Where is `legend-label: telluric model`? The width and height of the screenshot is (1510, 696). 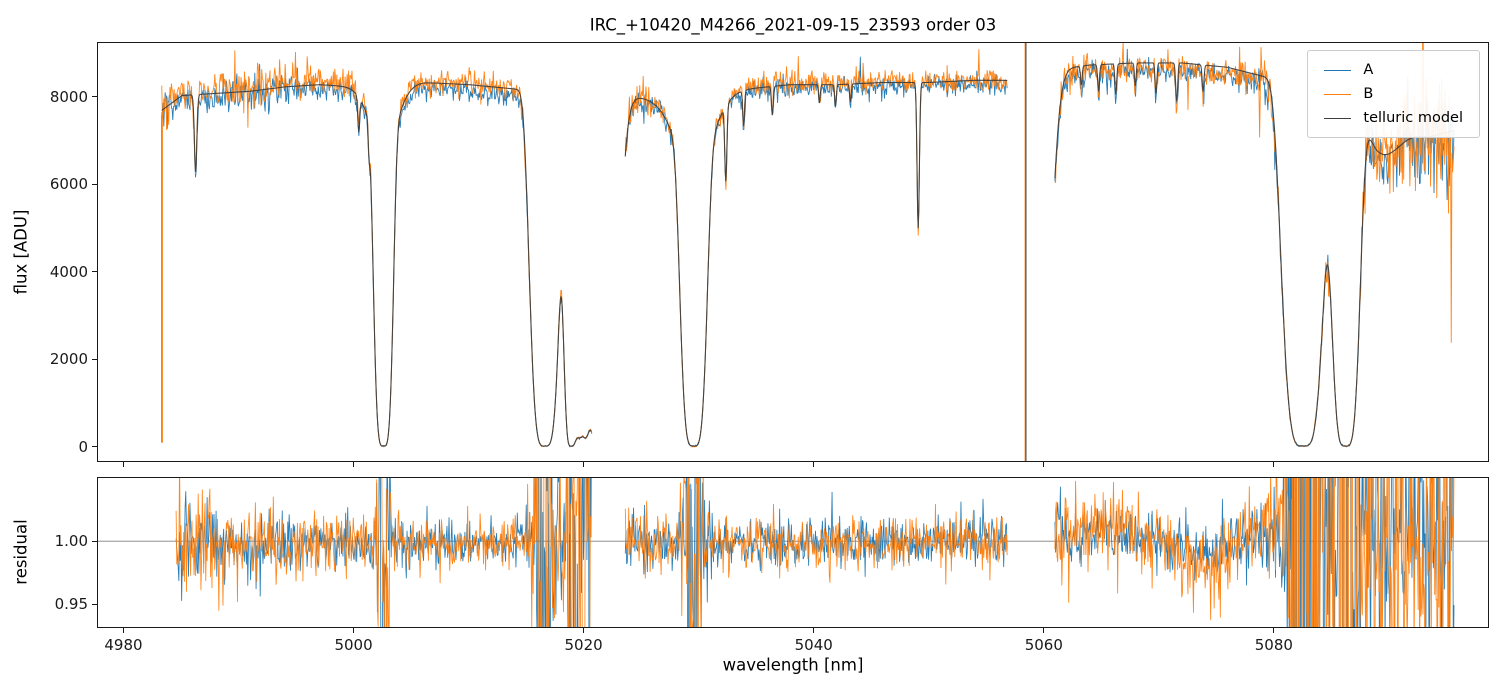 legend-label: telluric model is located at coordinates (1413, 118).